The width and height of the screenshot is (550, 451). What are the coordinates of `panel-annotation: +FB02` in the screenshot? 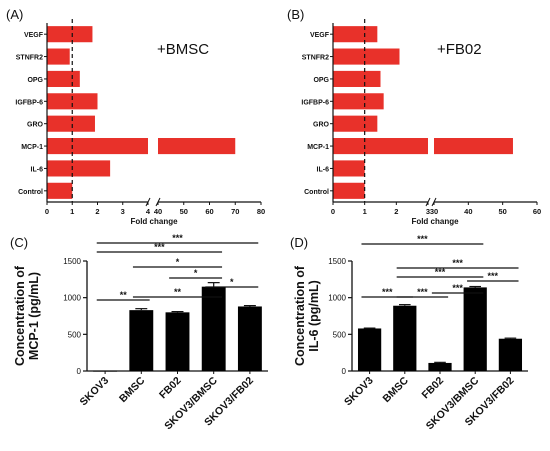 It's located at (459, 49).